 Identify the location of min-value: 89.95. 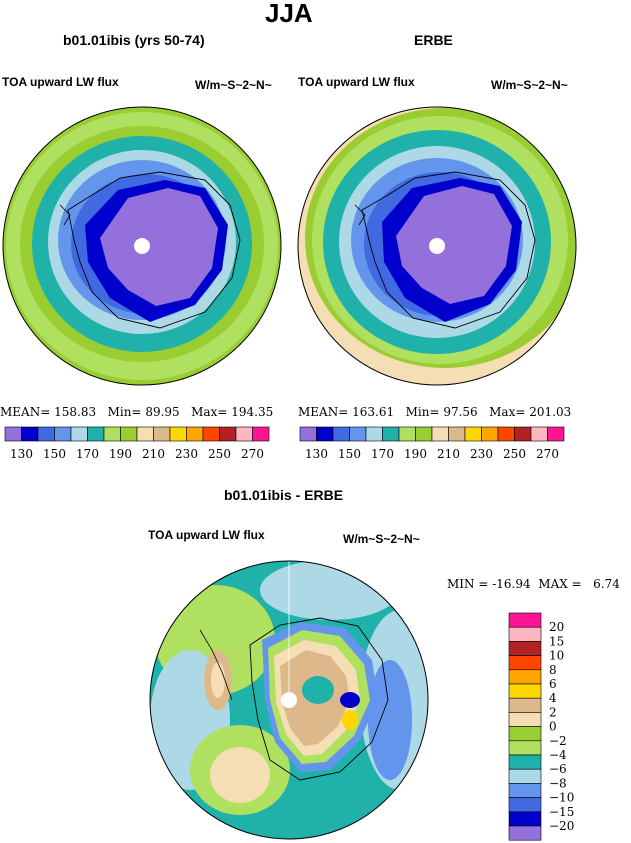
(162, 412).